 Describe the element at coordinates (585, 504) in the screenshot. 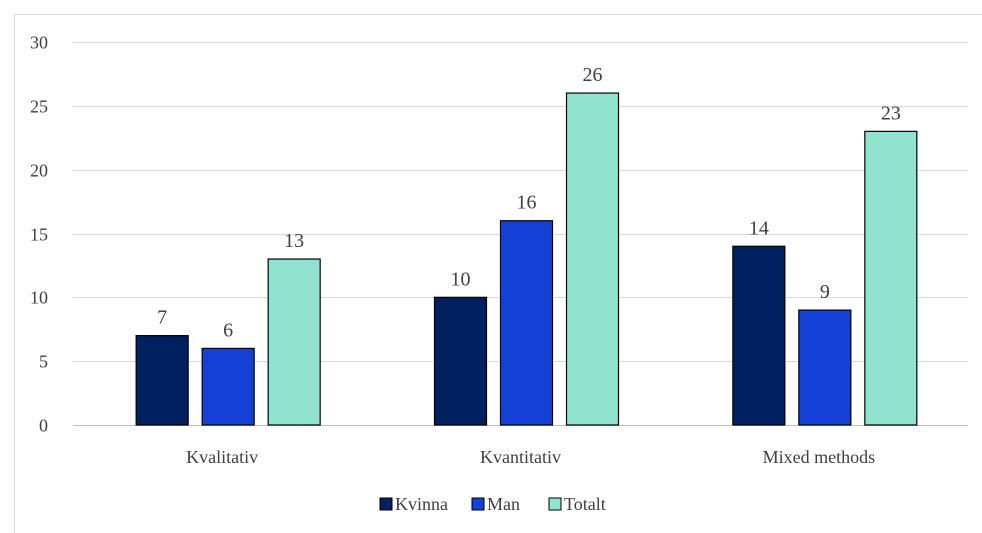

I see `legend-label: Totalt` at that location.